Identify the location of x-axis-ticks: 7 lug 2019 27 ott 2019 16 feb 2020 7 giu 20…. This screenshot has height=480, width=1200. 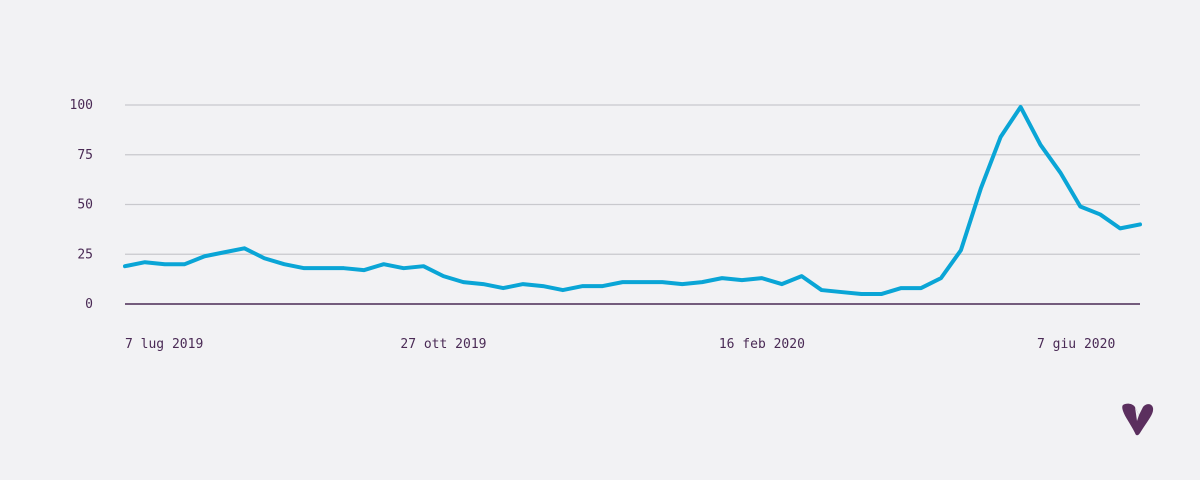
(620, 344).